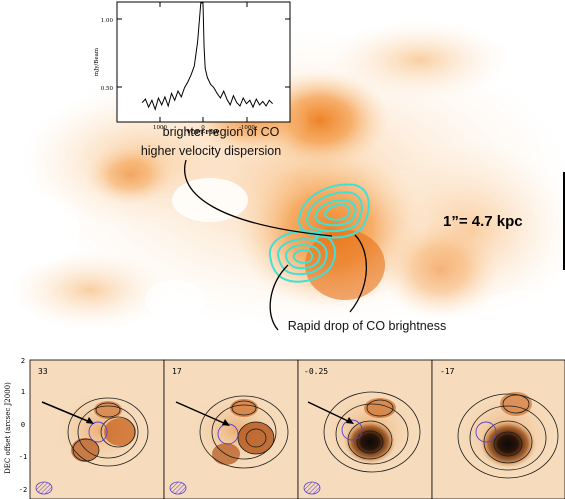 This screenshot has width=565, height=499. Describe the element at coordinates (316, 371) in the screenshot. I see `channel-label: -0.25` at that location.